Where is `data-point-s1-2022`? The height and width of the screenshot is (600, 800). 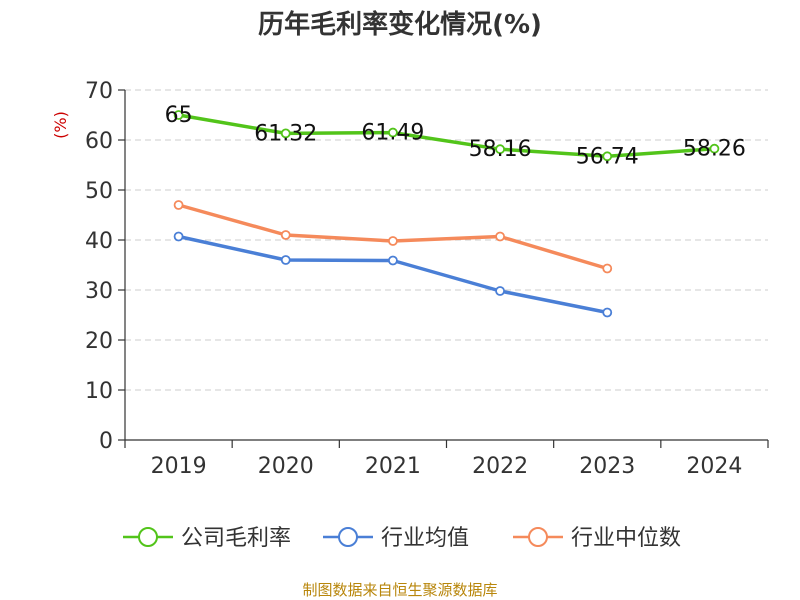 data-point-s1-2022 is located at coordinates (500, 291).